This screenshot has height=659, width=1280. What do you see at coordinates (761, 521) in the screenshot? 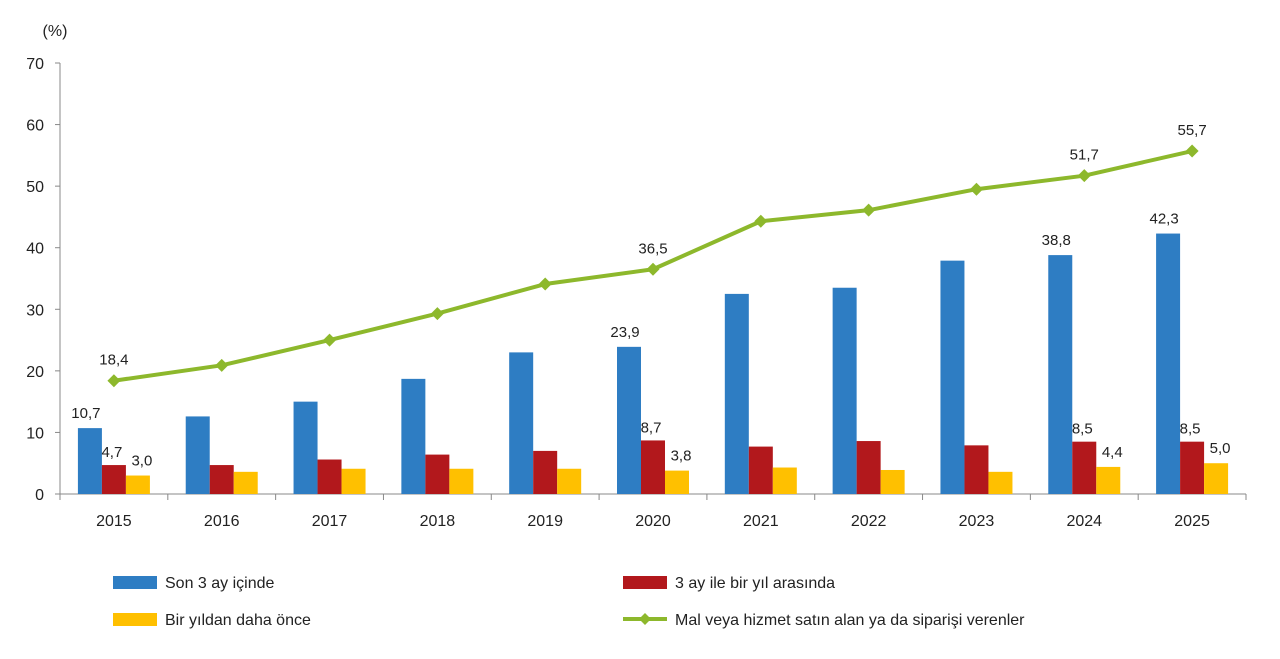
I see `x-tick-label: 2021` at bounding box center [761, 521].